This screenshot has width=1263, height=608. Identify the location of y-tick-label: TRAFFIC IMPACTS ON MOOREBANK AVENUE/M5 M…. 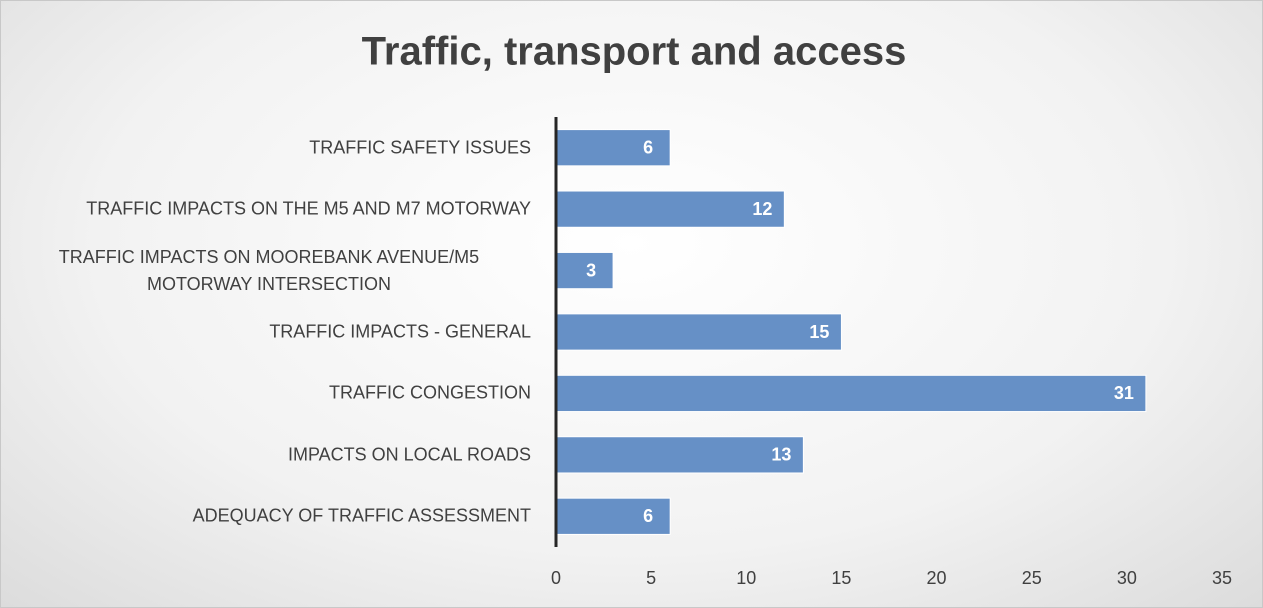
(269, 271).